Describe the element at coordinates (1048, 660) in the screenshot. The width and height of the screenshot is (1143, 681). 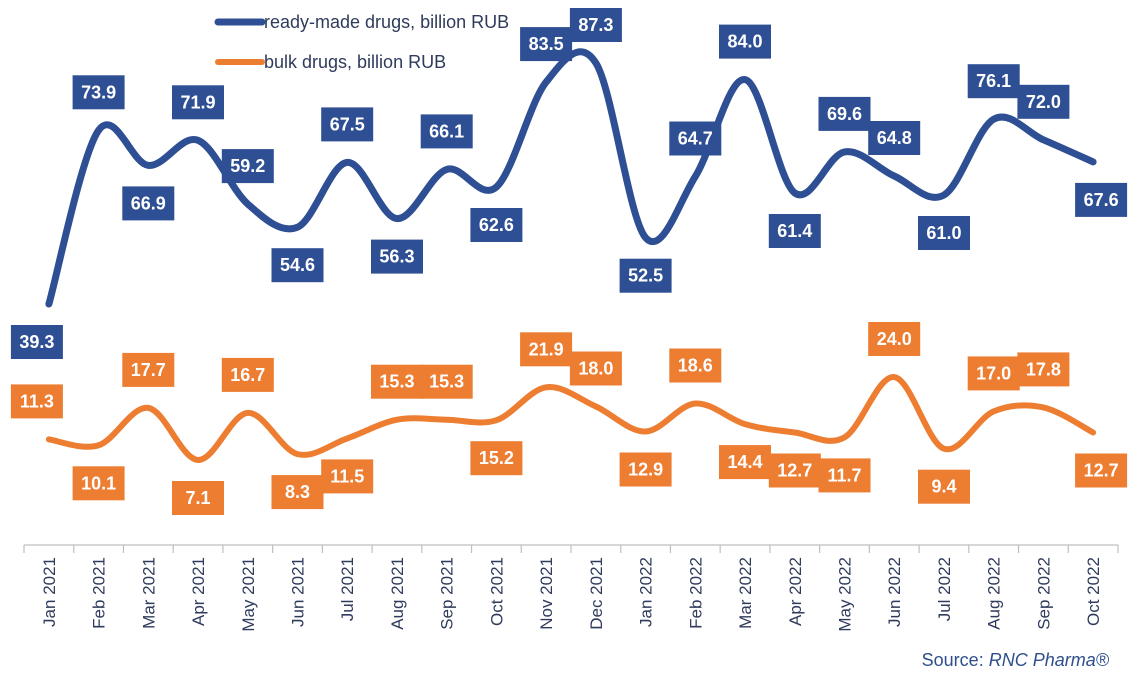
I see `source-name: RNC Pharma®` at that location.